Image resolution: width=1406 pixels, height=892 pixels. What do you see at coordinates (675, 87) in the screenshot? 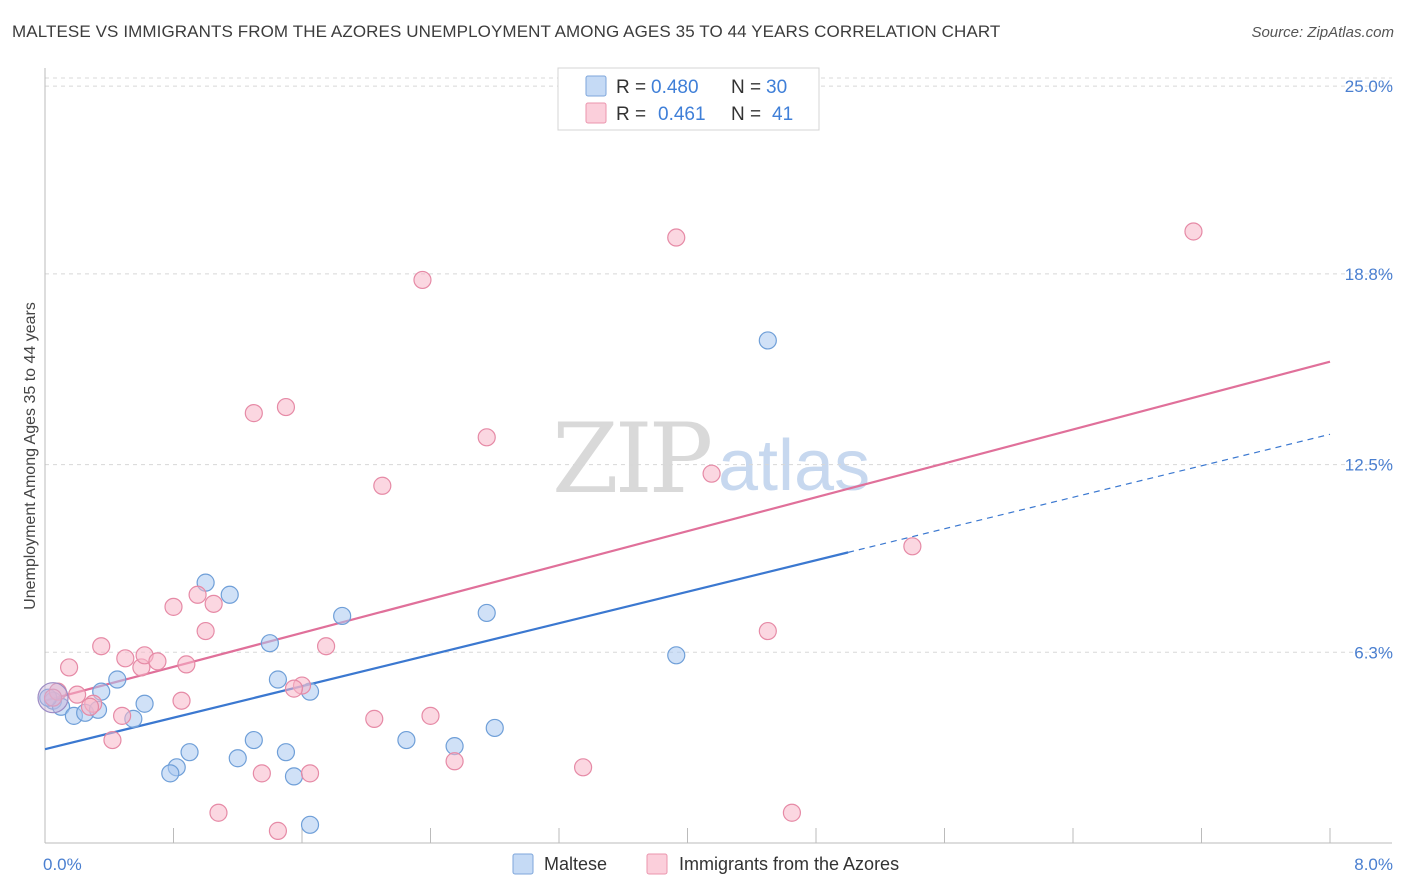
I see `legend-r-value-maltese: 0.480` at bounding box center [675, 87].